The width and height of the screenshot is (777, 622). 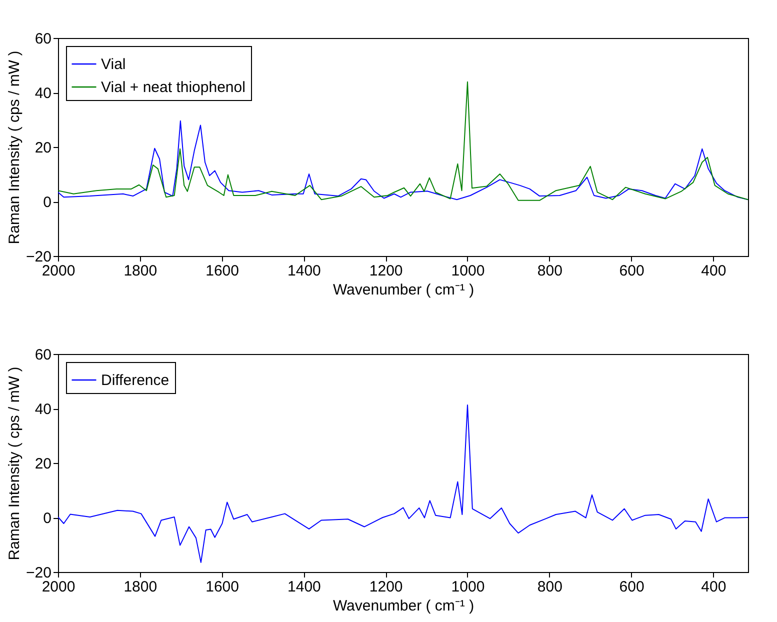 I want to click on legend-label: Difference, so click(x=135, y=380).